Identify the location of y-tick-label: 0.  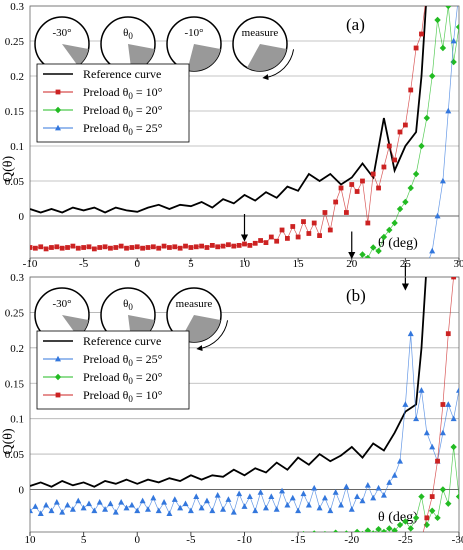
(22, 217).